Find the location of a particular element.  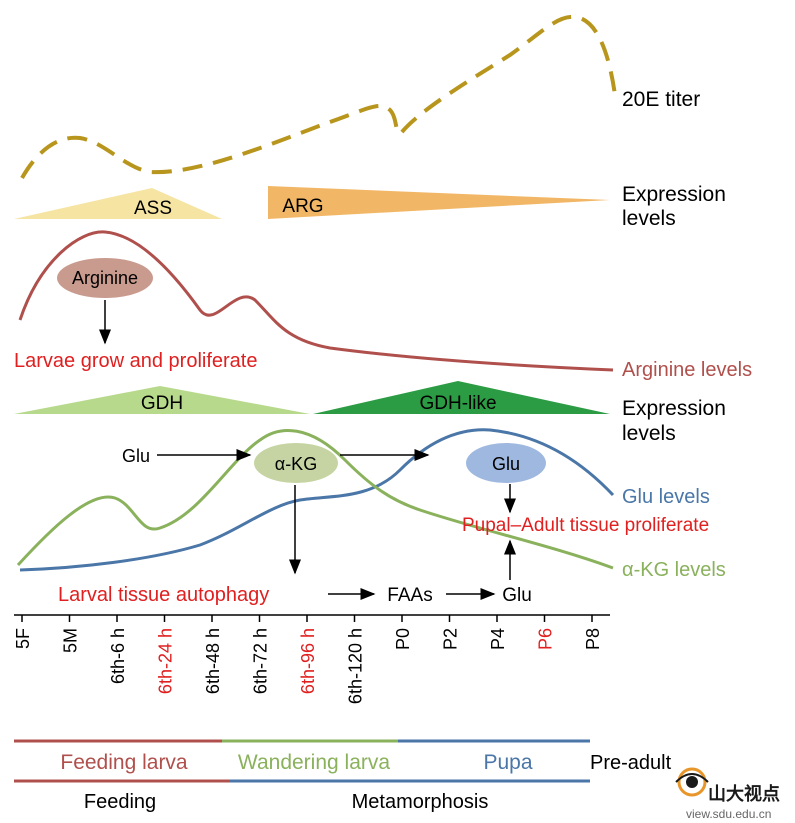

time-label: 5F is located at coordinates (23, 638).